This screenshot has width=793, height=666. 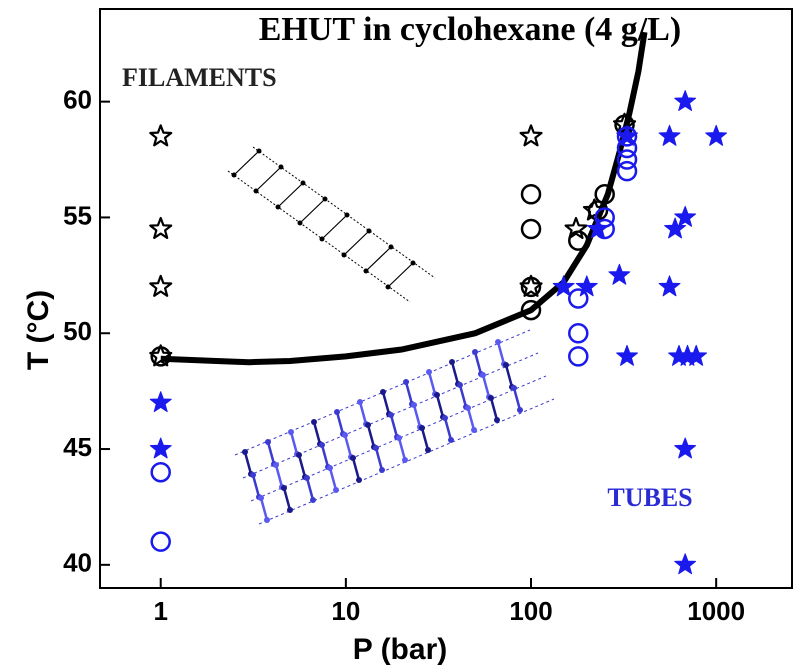 What do you see at coordinates (716, 611) in the screenshot?
I see `x-tick-label: 1000` at bounding box center [716, 611].